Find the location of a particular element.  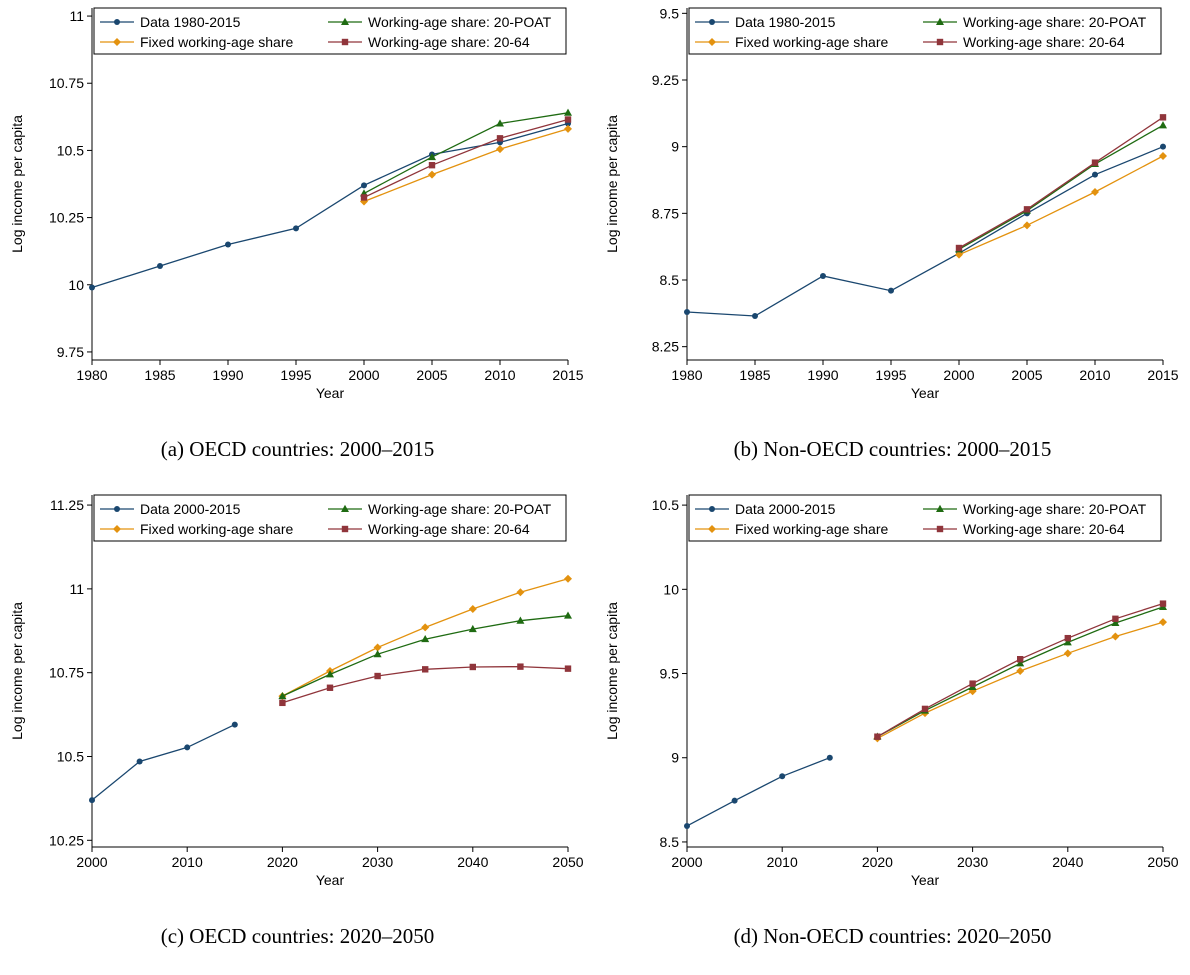

x-tick-label: 1995 is located at coordinates (890, 375).